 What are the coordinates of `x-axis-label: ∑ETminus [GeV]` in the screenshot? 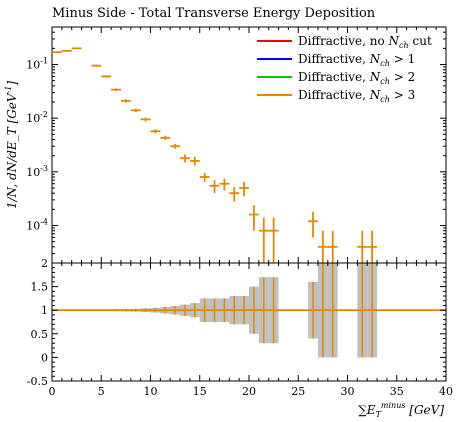 It's located at (401, 410).